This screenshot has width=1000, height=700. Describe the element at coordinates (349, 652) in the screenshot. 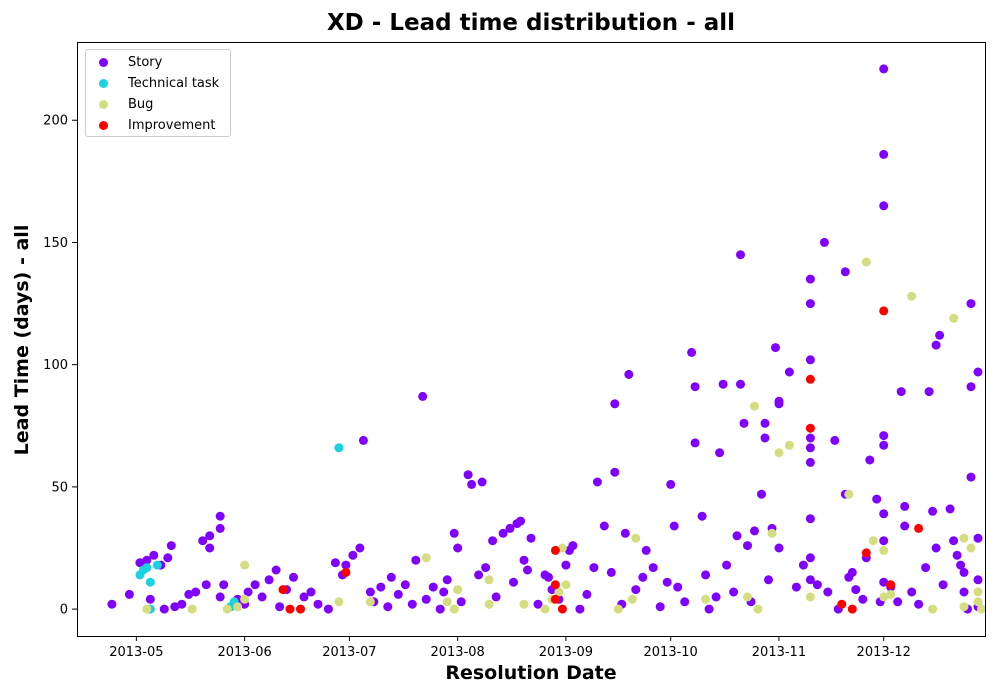

I see `x-tick-label: 2013-07` at that location.